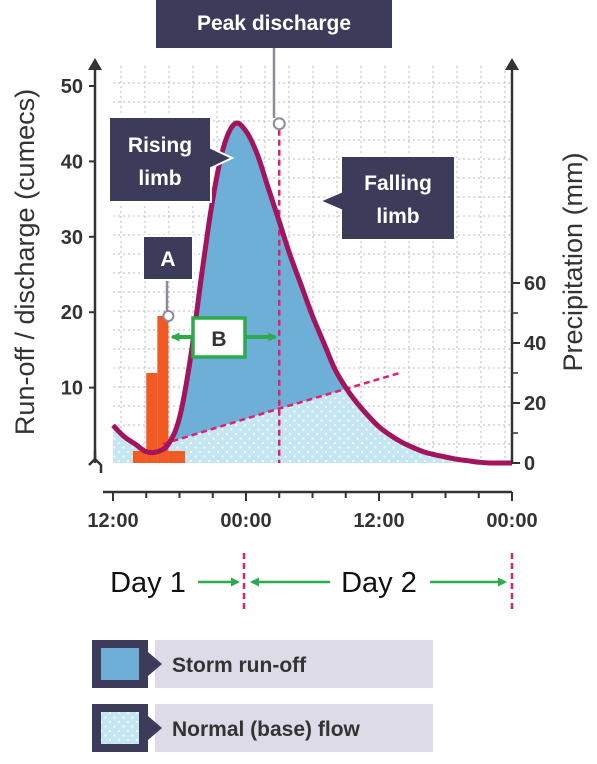  I want to click on legend-item-storm: Storm run-off, so click(262, 664).